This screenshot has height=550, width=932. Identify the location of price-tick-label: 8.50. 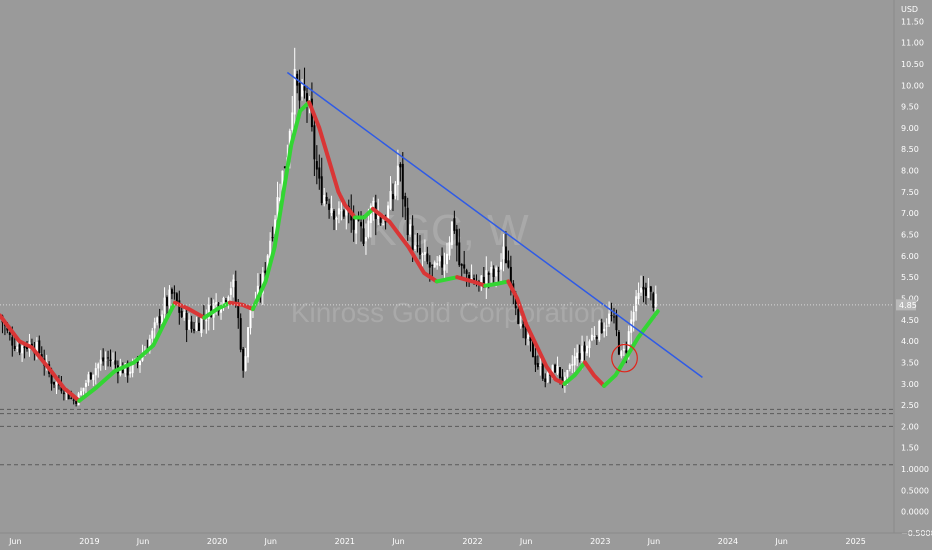
(910, 149).